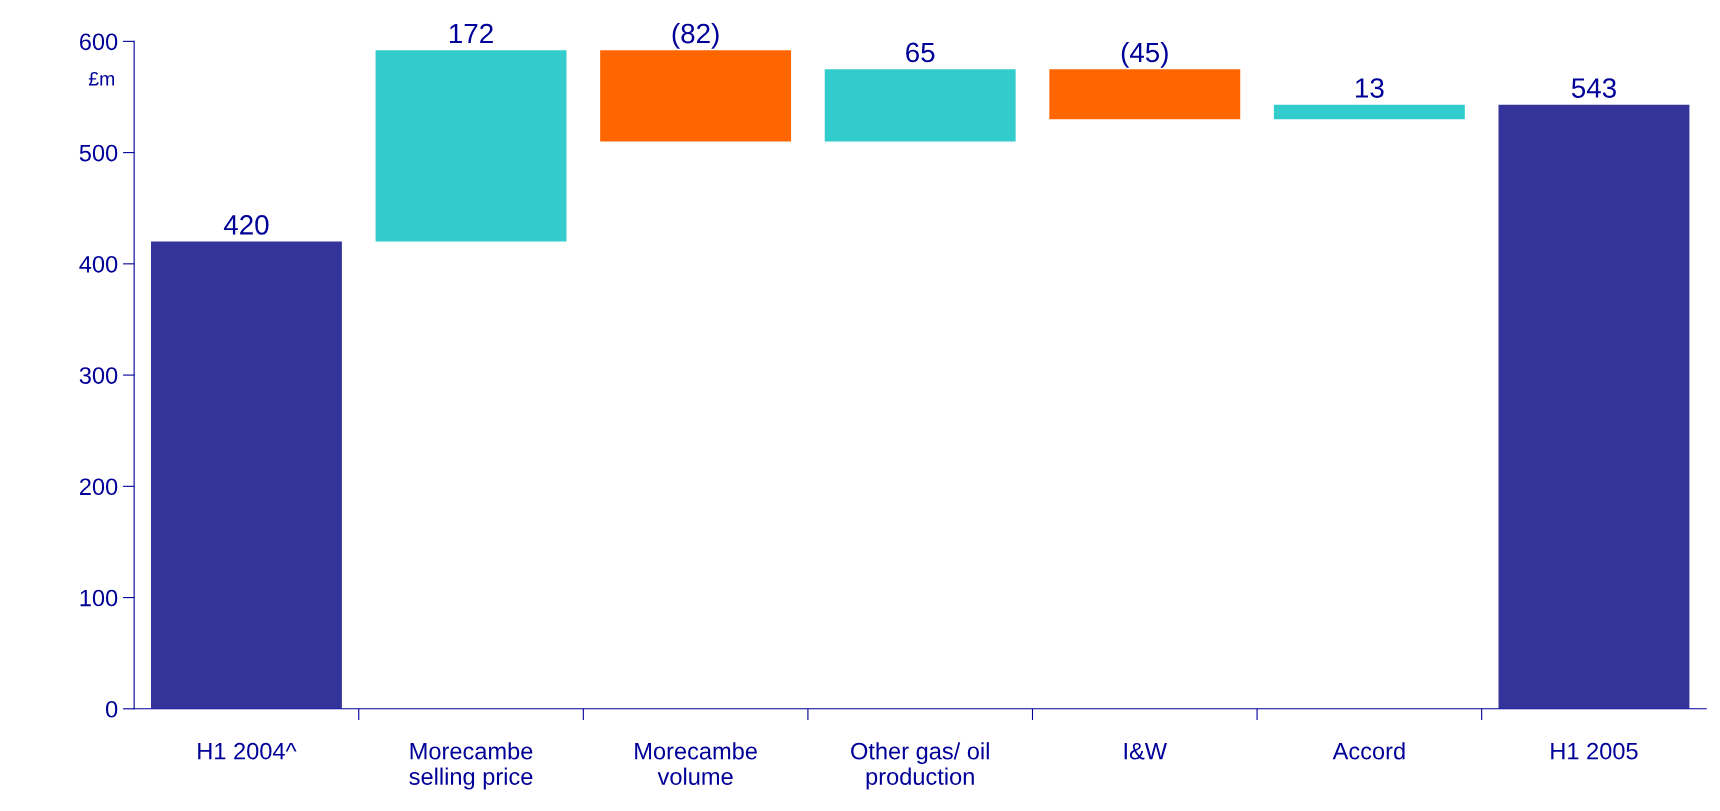 The height and width of the screenshot is (811, 1720). Describe the element at coordinates (1145, 751) in the screenshot. I see `x-tick-label: I&W` at that location.